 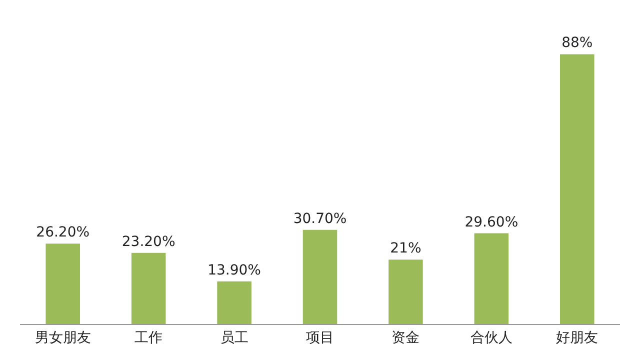 I want to click on x-tick-label: 工作, so click(x=148, y=338).